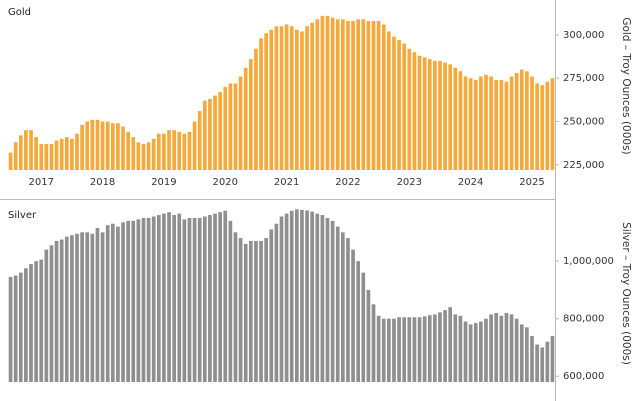 The height and width of the screenshot is (401, 640). Describe the element at coordinates (286, 182) in the screenshot. I see `x-tick-label: 2021` at that location.